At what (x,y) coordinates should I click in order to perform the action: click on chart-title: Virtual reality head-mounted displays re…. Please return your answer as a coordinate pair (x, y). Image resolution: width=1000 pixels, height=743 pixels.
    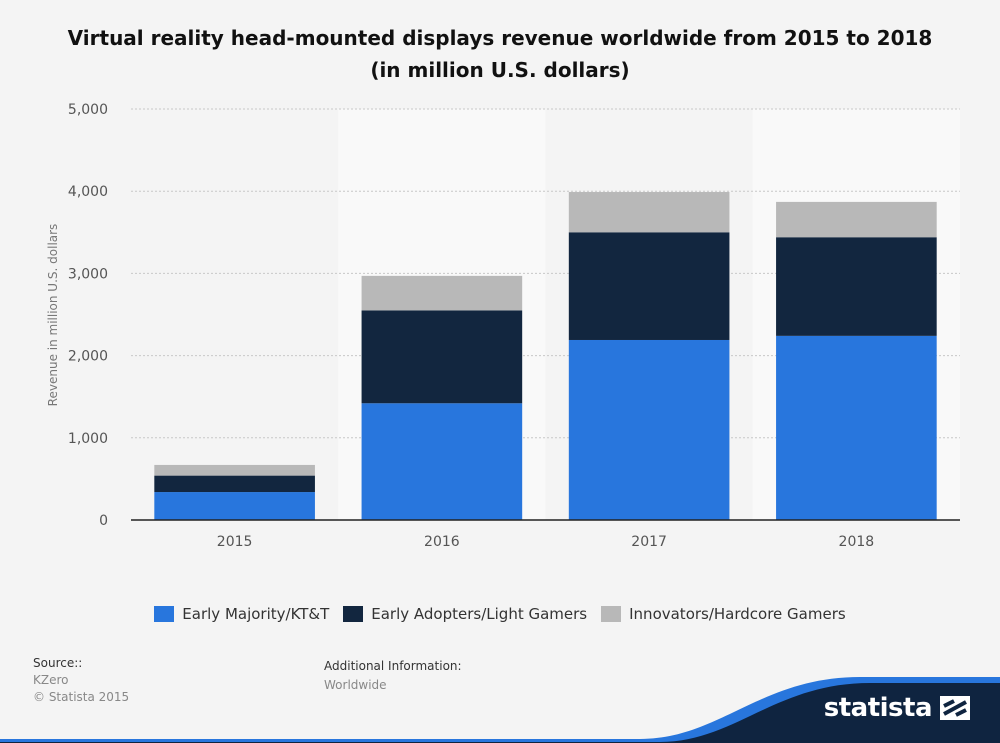
    Looking at the image, I should click on (500, 54).